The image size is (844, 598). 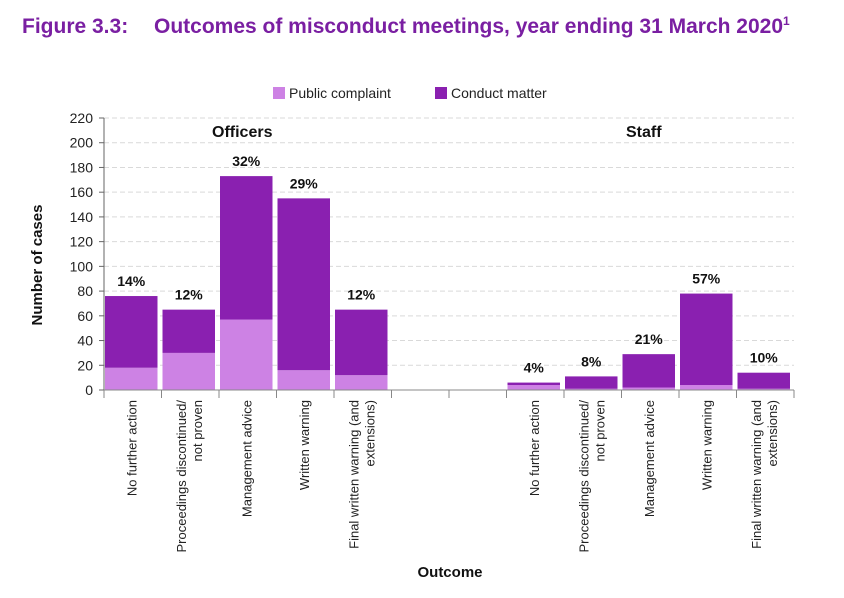 I want to click on y-tick-label: 120, so click(x=82, y=242).